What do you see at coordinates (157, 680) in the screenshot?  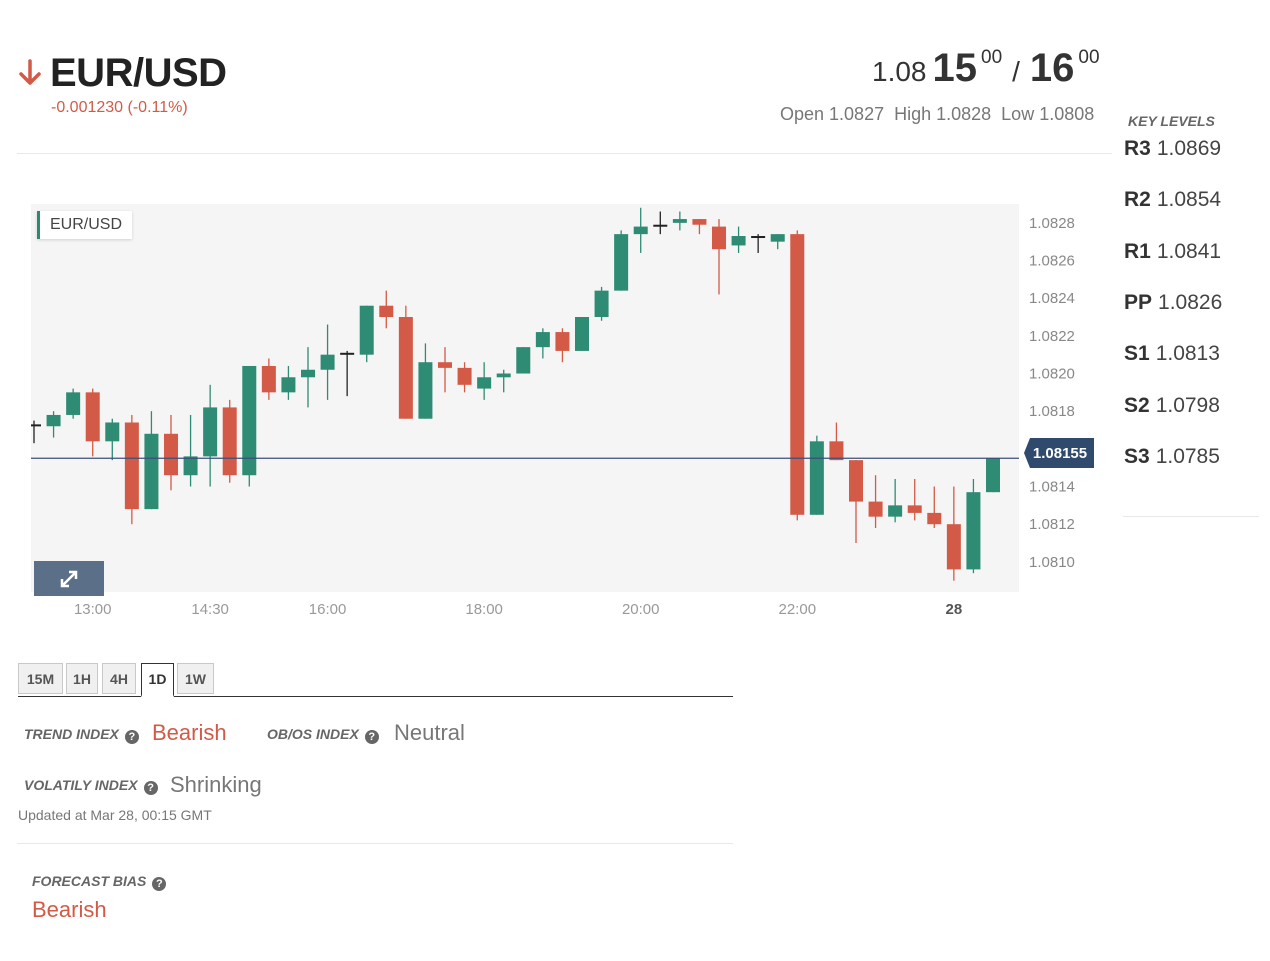 I see `tab-1d: 1D` at bounding box center [157, 680].